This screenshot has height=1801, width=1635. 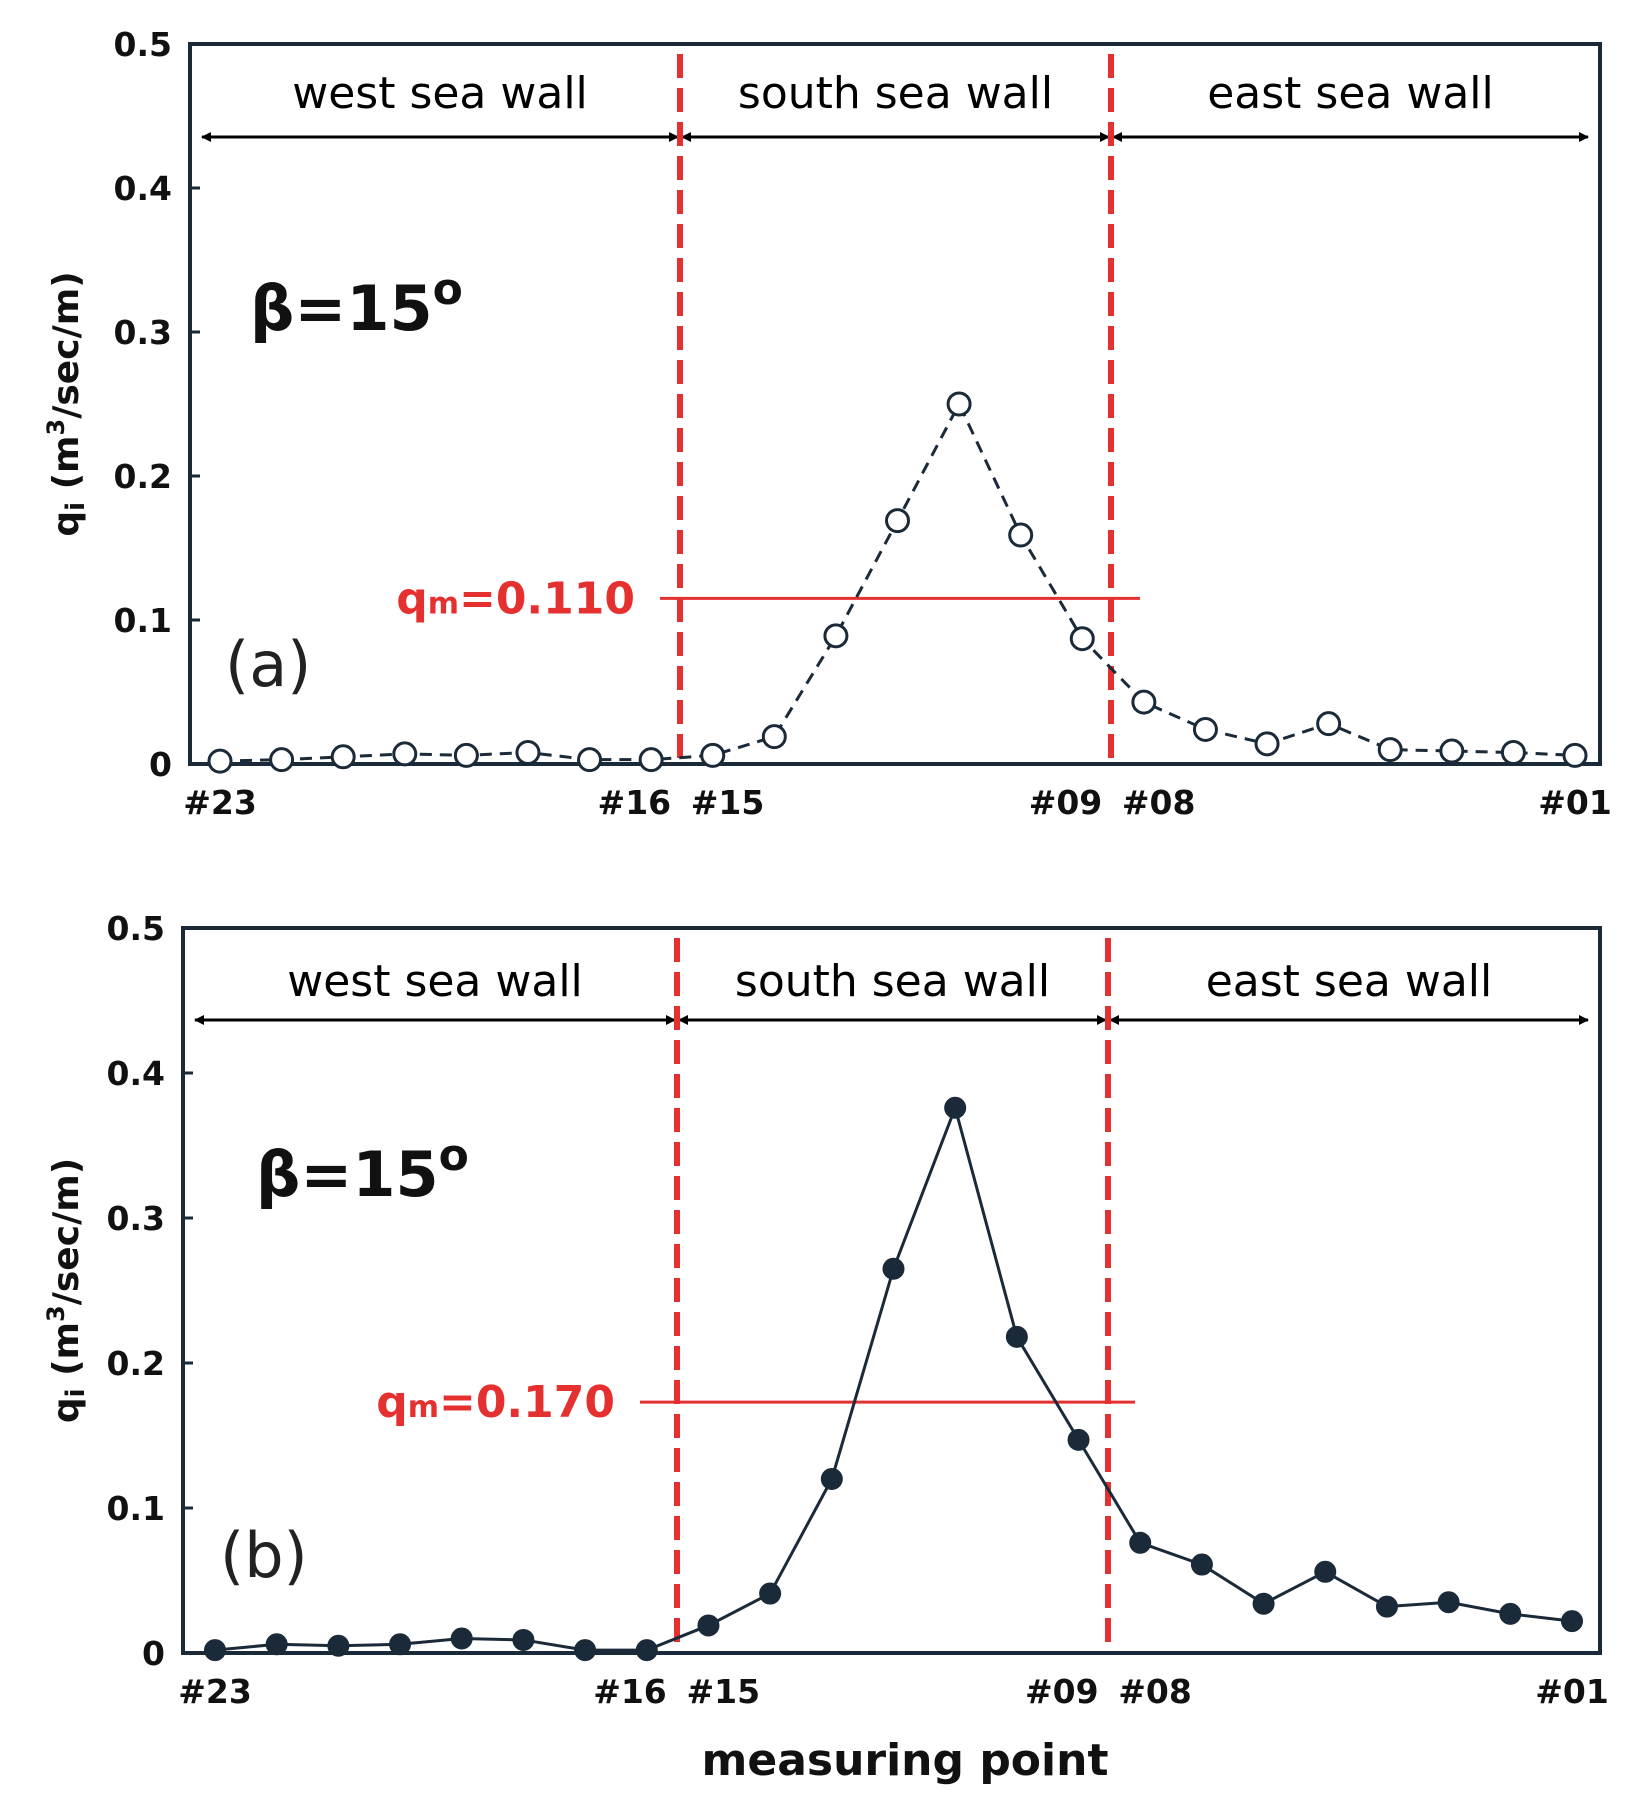 What do you see at coordinates (440, 93) in the screenshot?
I see `region-label: west sea wall` at bounding box center [440, 93].